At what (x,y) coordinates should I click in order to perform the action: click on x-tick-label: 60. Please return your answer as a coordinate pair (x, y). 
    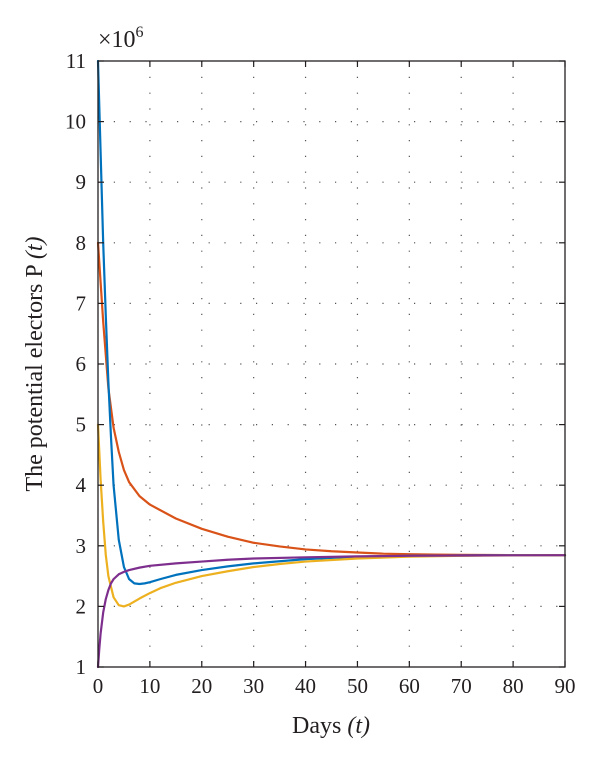
    Looking at the image, I should click on (409, 686).